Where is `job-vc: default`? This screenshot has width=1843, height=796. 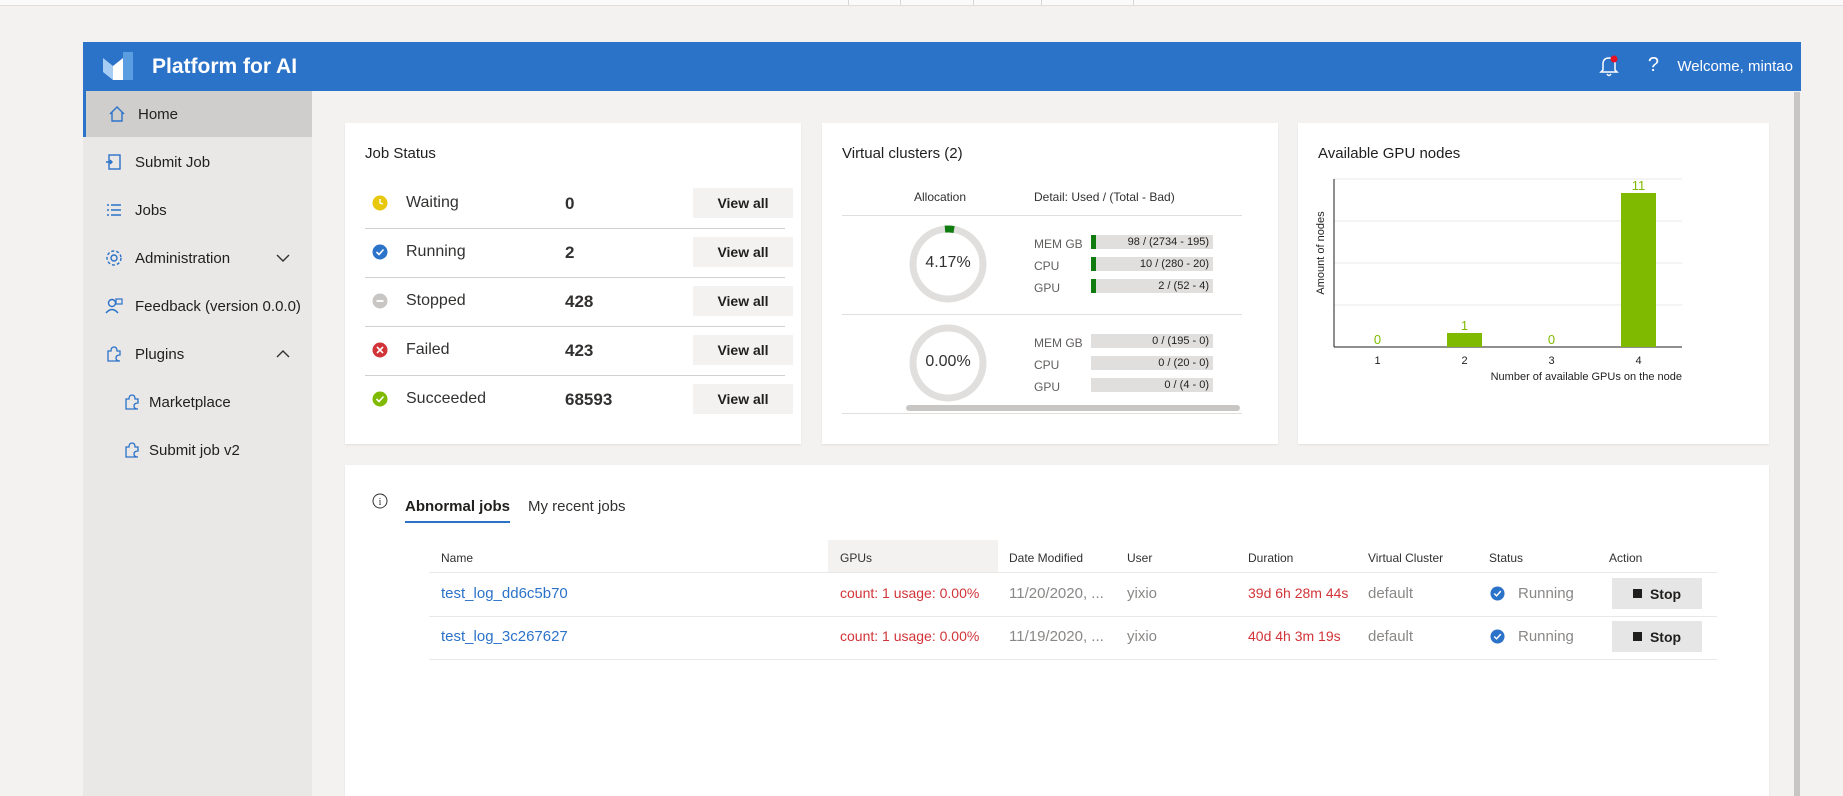 job-vc: default is located at coordinates (1391, 636).